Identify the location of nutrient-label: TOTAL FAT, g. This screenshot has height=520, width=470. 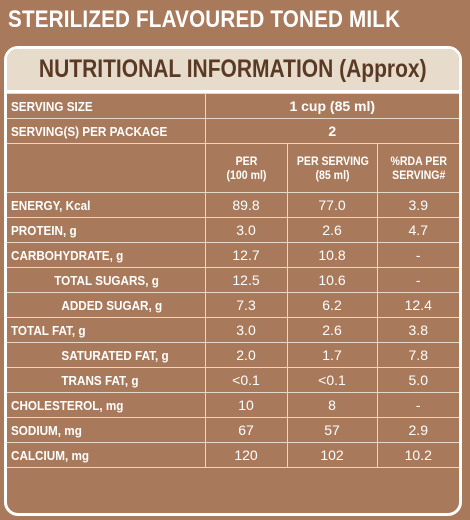
(106, 330).